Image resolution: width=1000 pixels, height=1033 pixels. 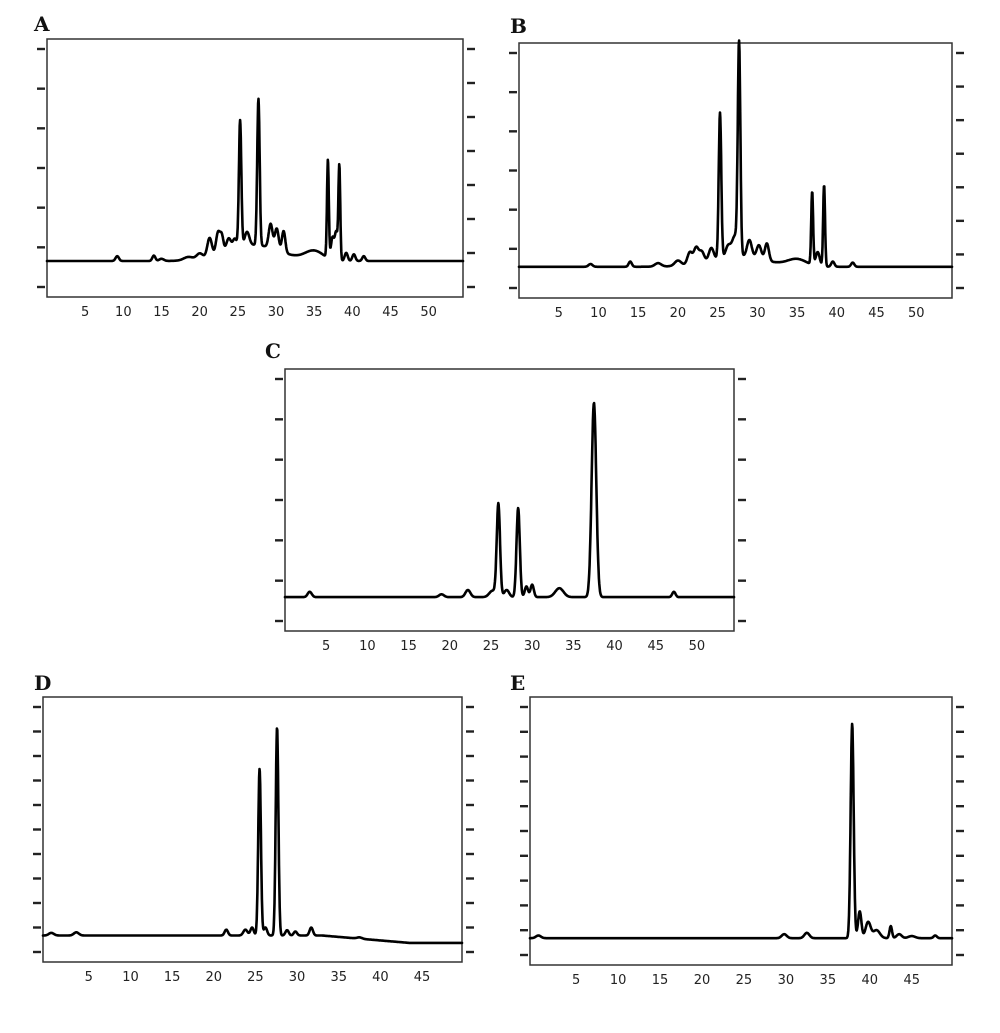 I want to click on panel-e-x-tick-label: 30, so click(x=786, y=980).